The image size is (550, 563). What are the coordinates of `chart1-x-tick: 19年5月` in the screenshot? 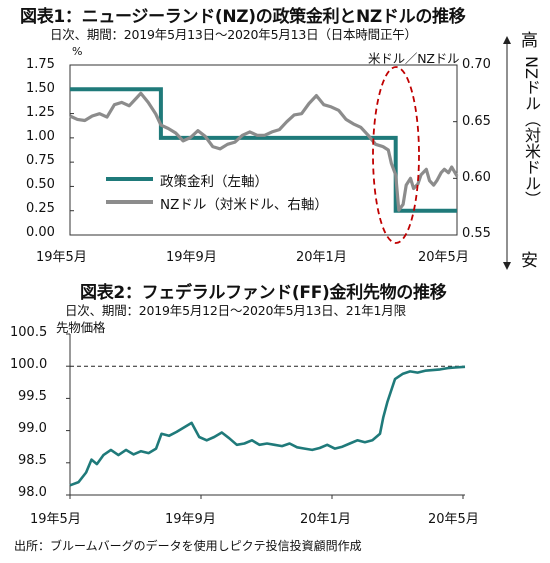 It's located at (61, 257).